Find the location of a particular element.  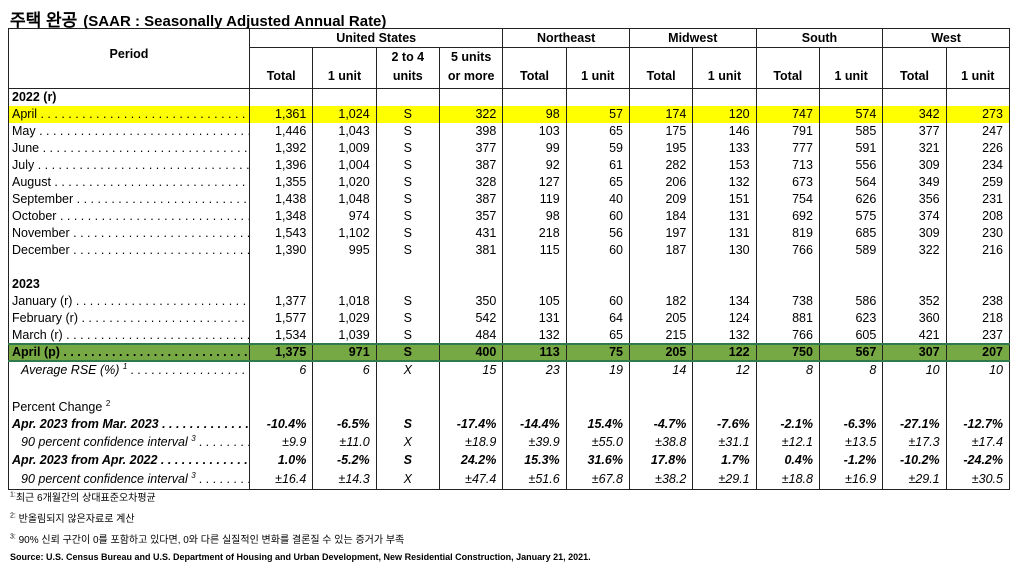

data-cell: 92 is located at coordinates (534, 165).